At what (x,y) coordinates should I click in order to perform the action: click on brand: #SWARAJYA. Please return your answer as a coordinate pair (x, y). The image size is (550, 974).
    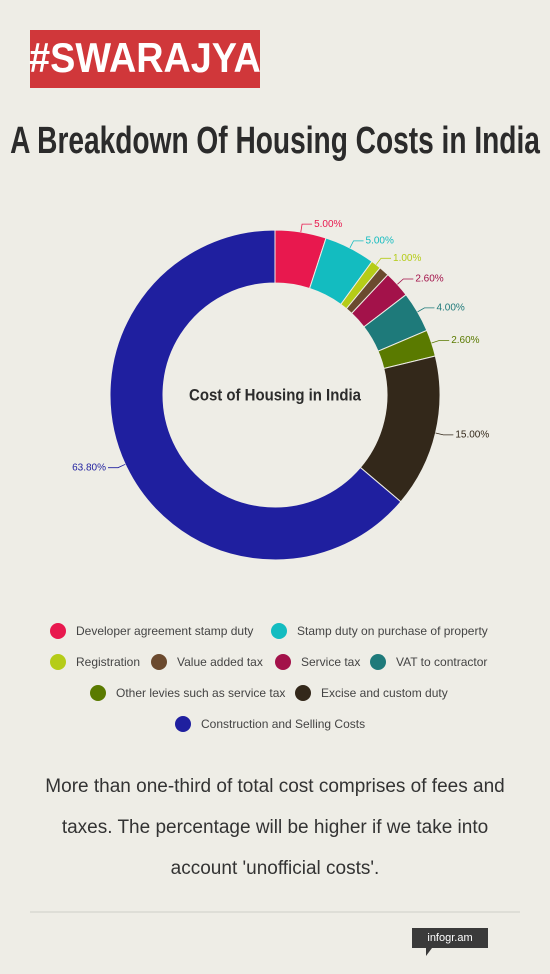
    Looking at the image, I should click on (145, 58).